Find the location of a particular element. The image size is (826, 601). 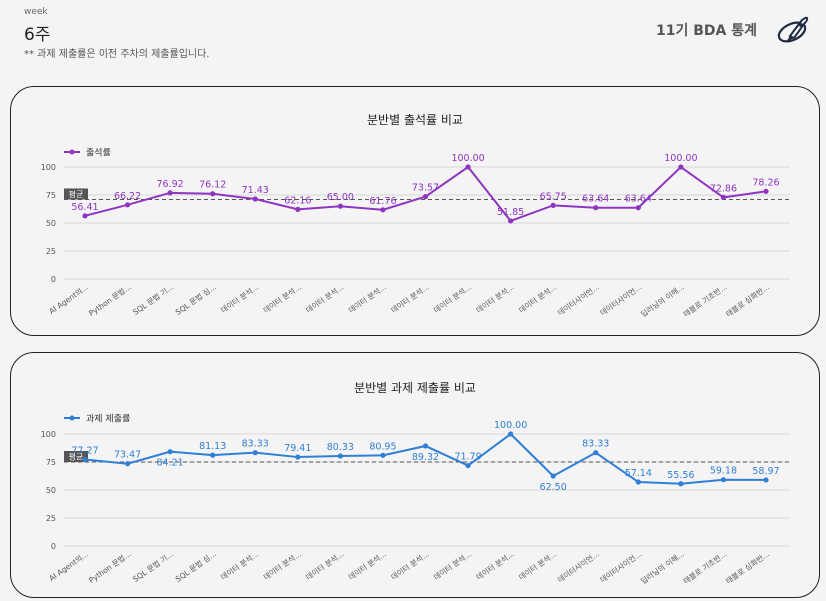

assignment-chart-title: 분반별 과제 제출률 비교 is located at coordinates (415, 388).